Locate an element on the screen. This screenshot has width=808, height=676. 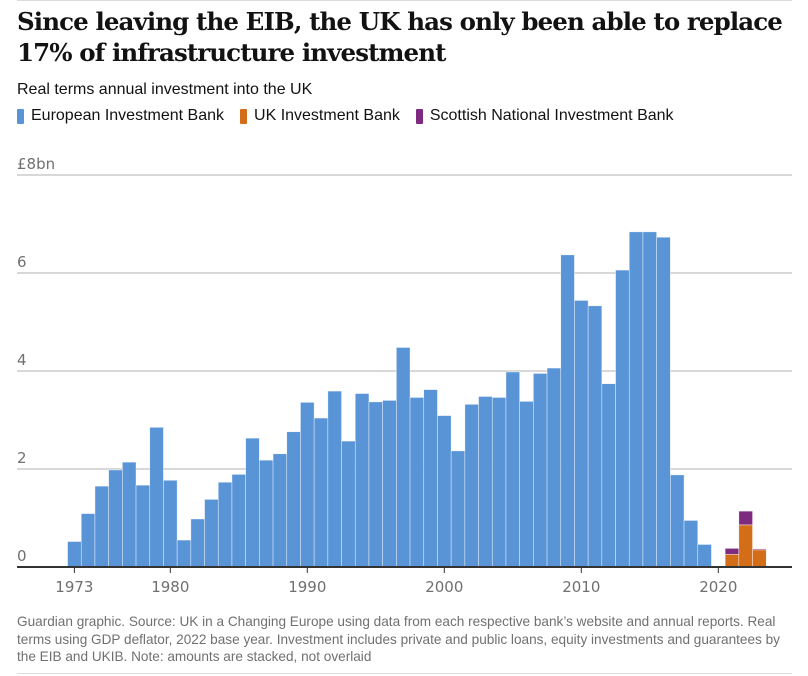
x-tick-label: 1990 is located at coordinates (307, 587).